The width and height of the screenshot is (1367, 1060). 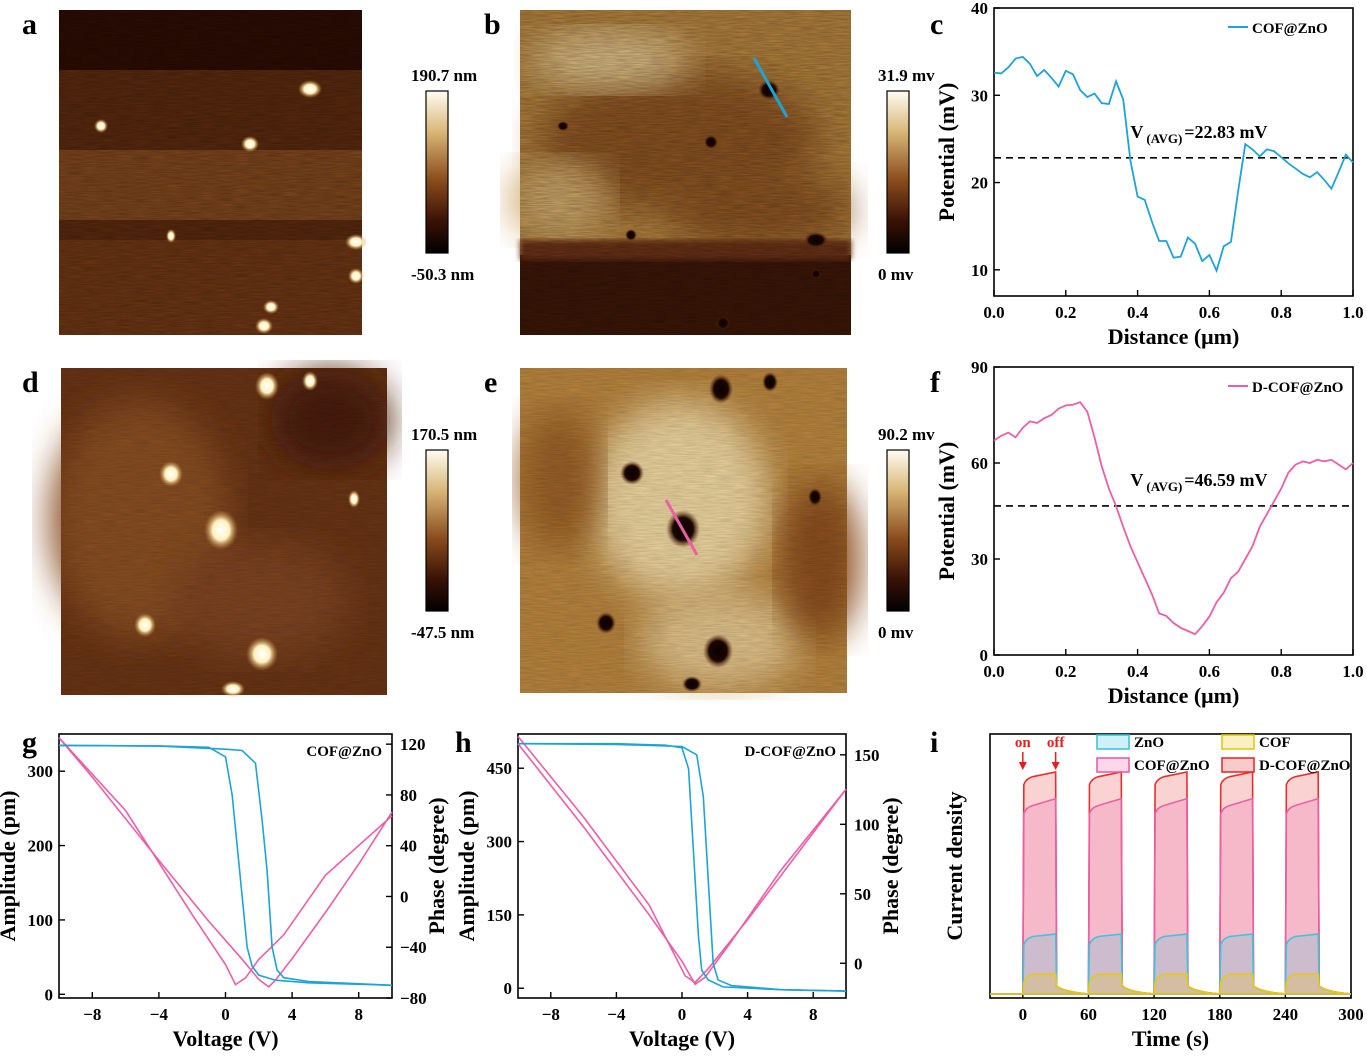 I want to click on colorbar-b, so click(x=898, y=172).